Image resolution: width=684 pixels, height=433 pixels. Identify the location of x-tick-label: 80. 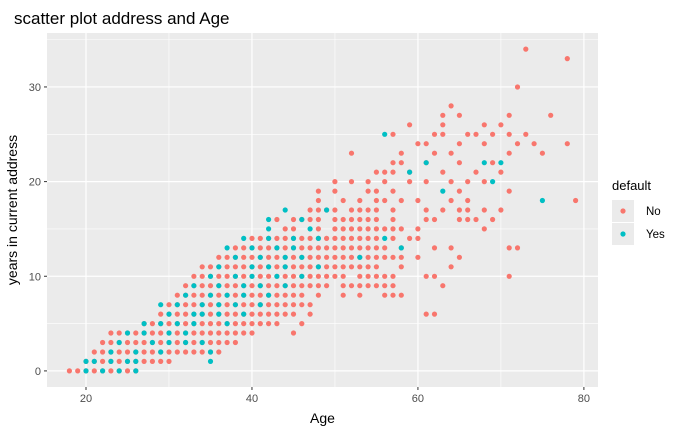
(584, 399).